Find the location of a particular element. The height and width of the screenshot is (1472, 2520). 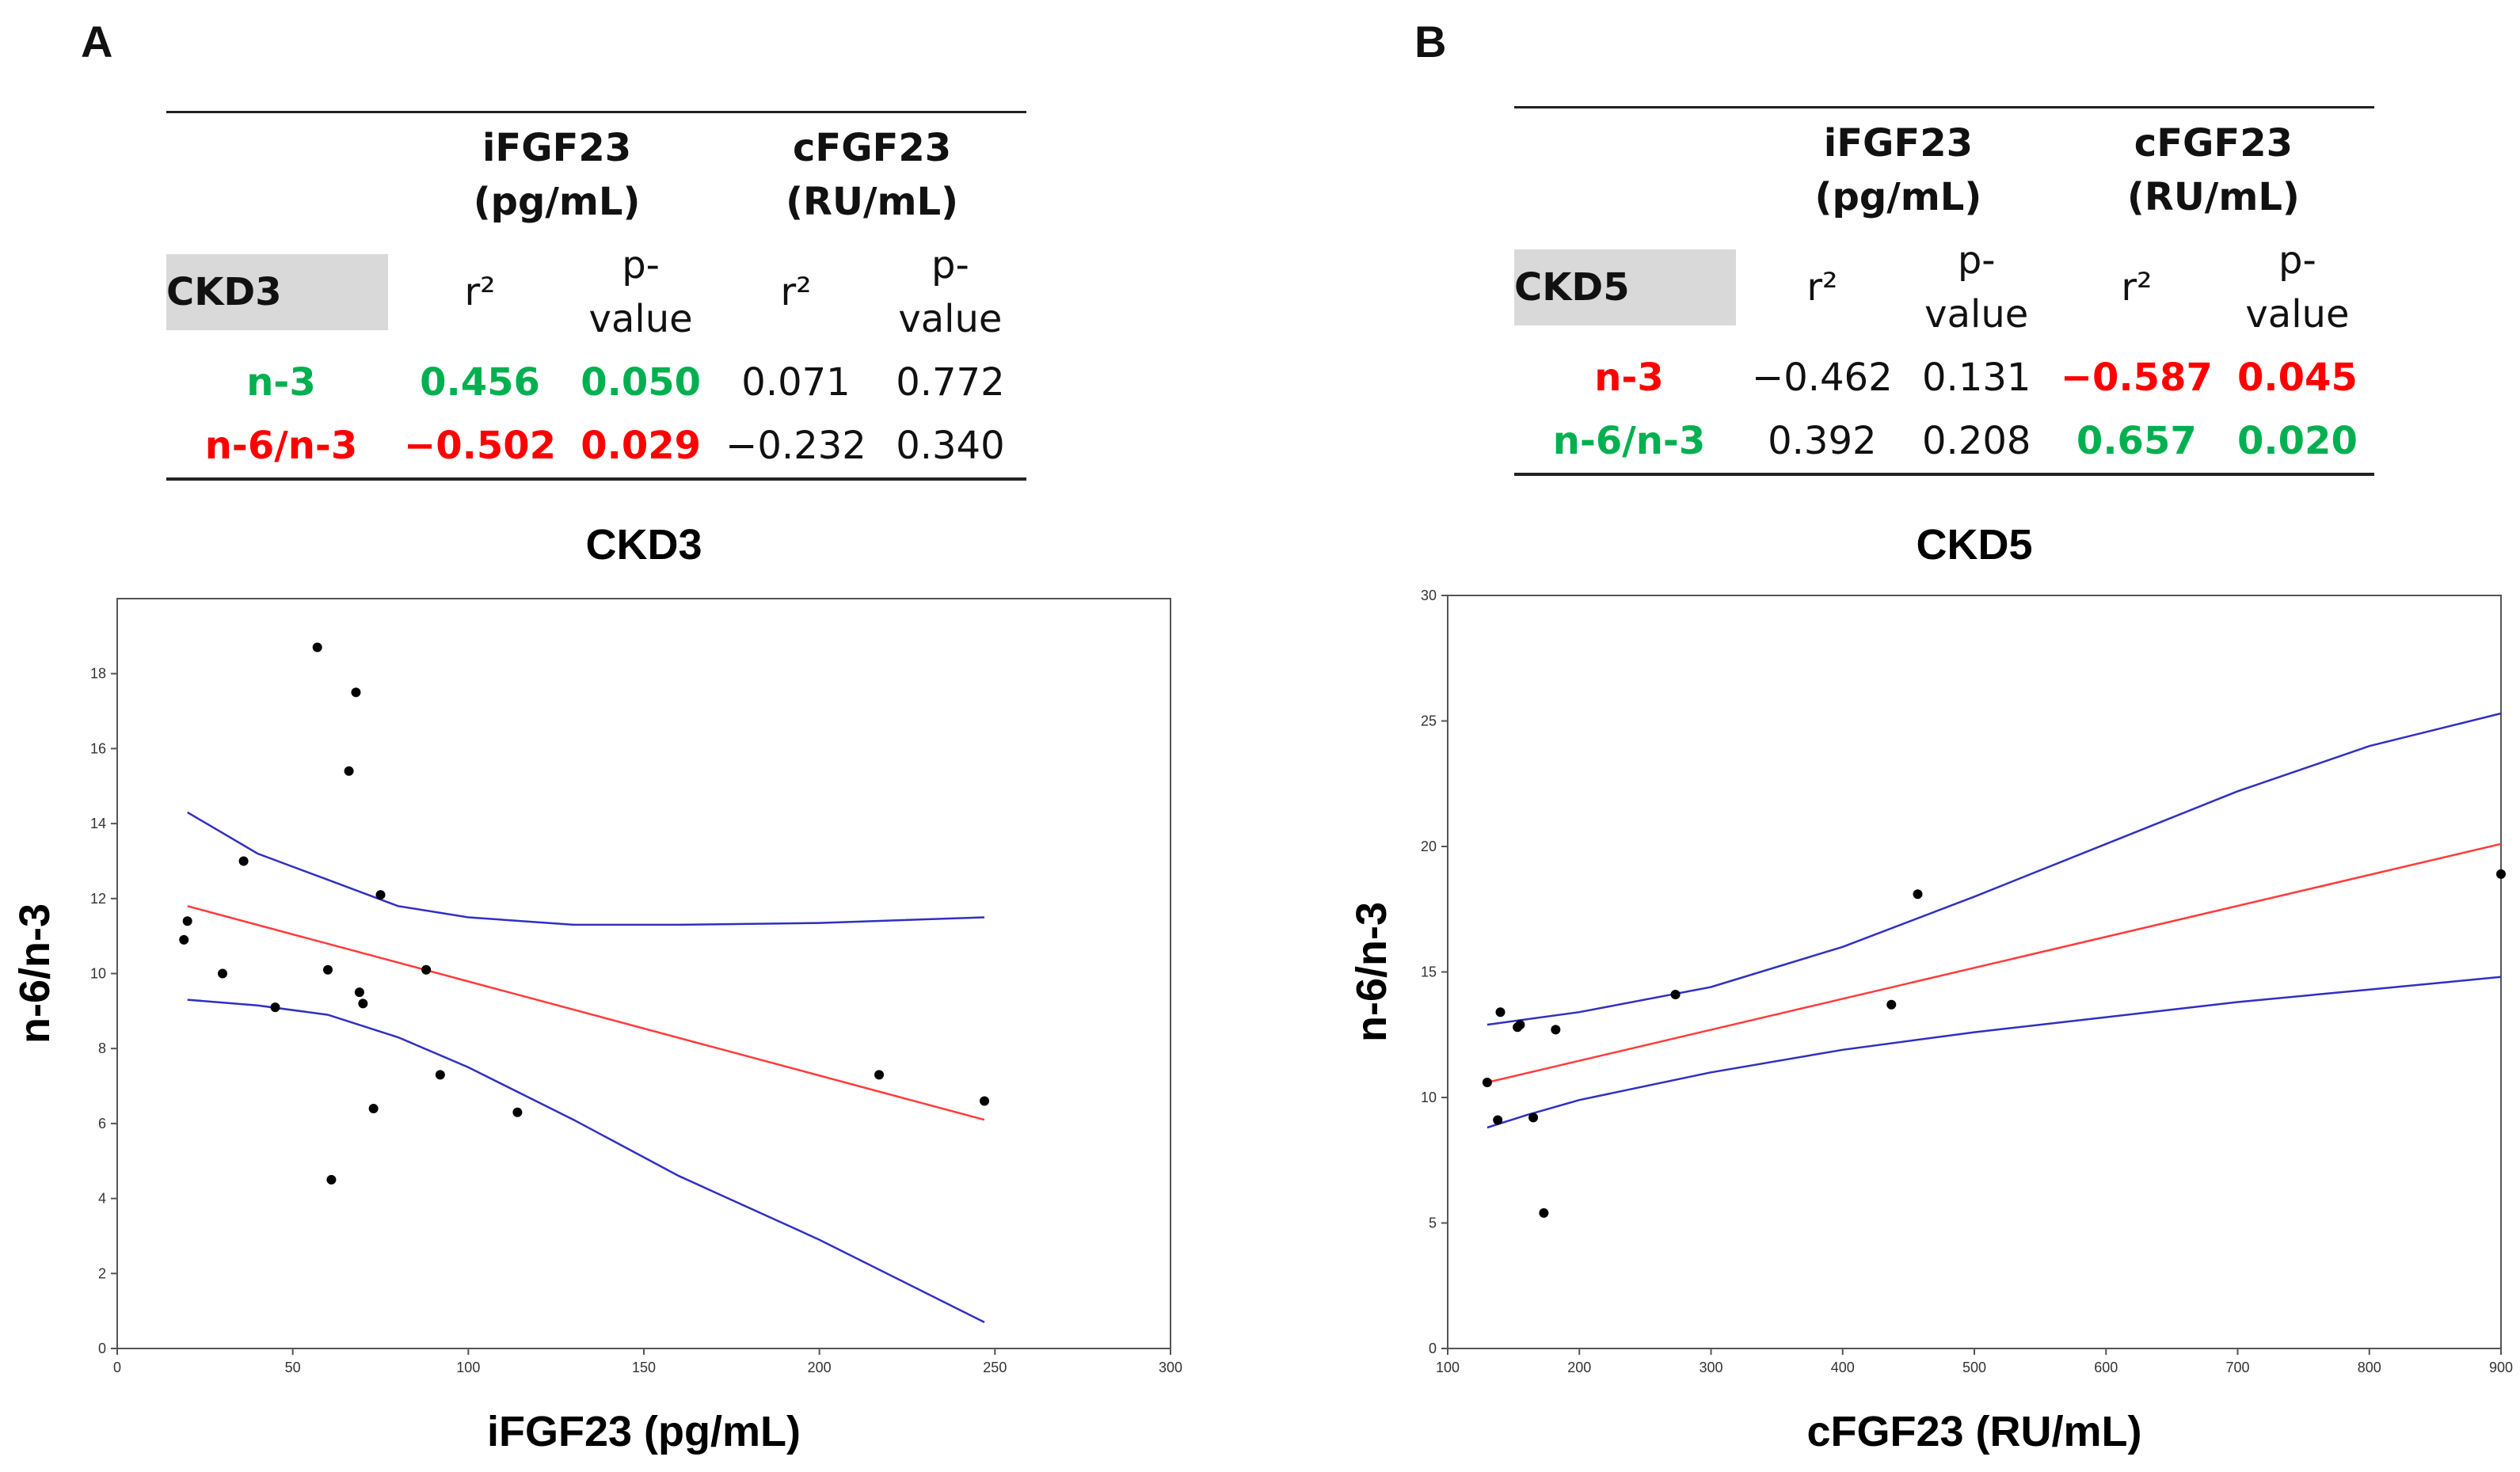

table-cell: 0.029 is located at coordinates (641, 446).